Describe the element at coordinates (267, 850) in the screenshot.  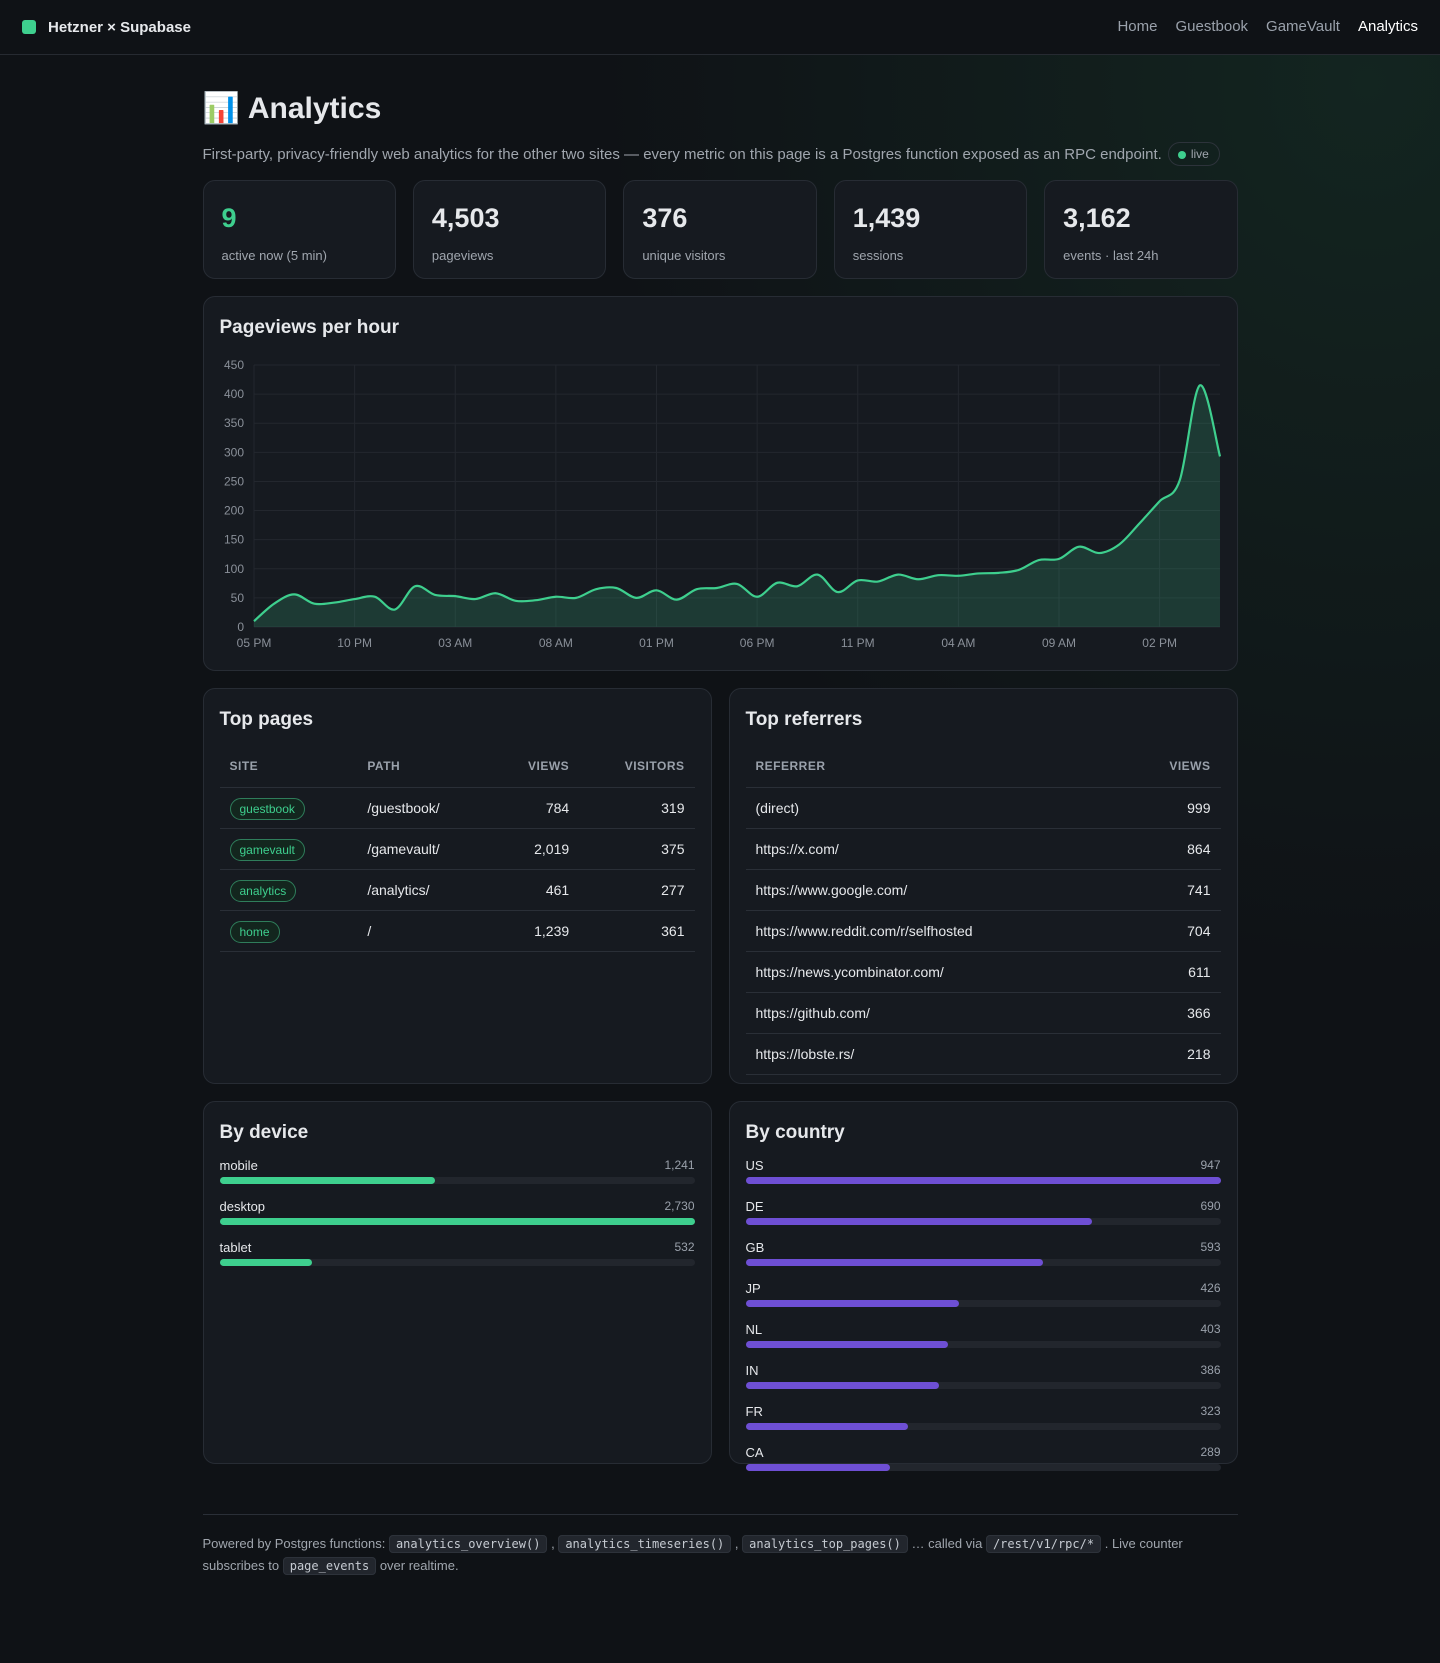
I see `site-pill: gamevault` at that location.